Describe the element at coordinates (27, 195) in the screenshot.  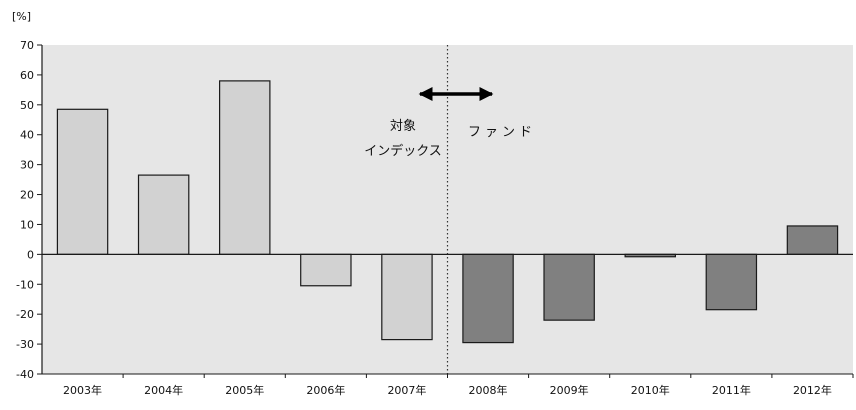
I see `y-tick-label: 20` at that location.